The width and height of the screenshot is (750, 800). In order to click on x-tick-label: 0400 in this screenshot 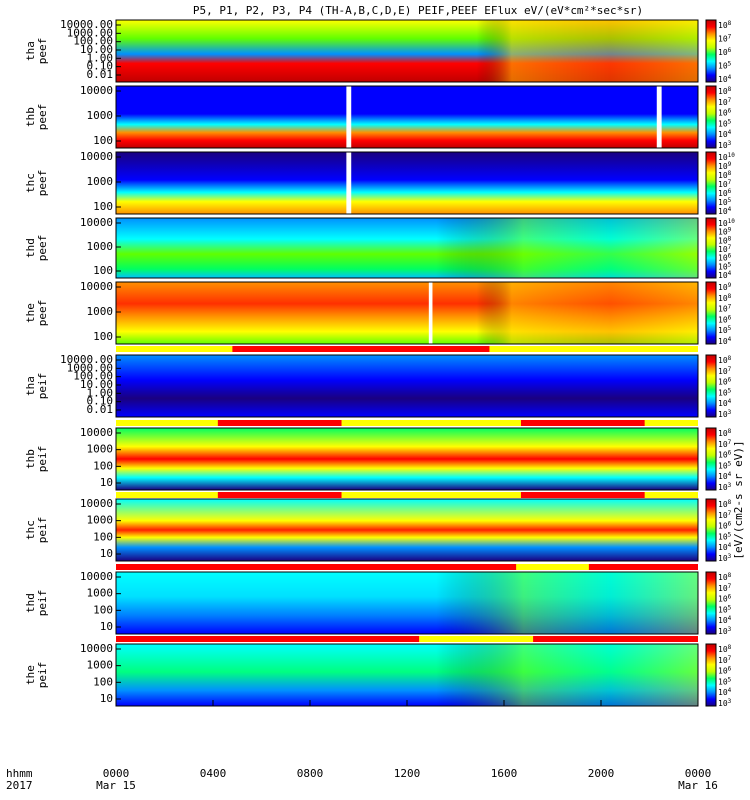, I will do `click(213, 773)`.